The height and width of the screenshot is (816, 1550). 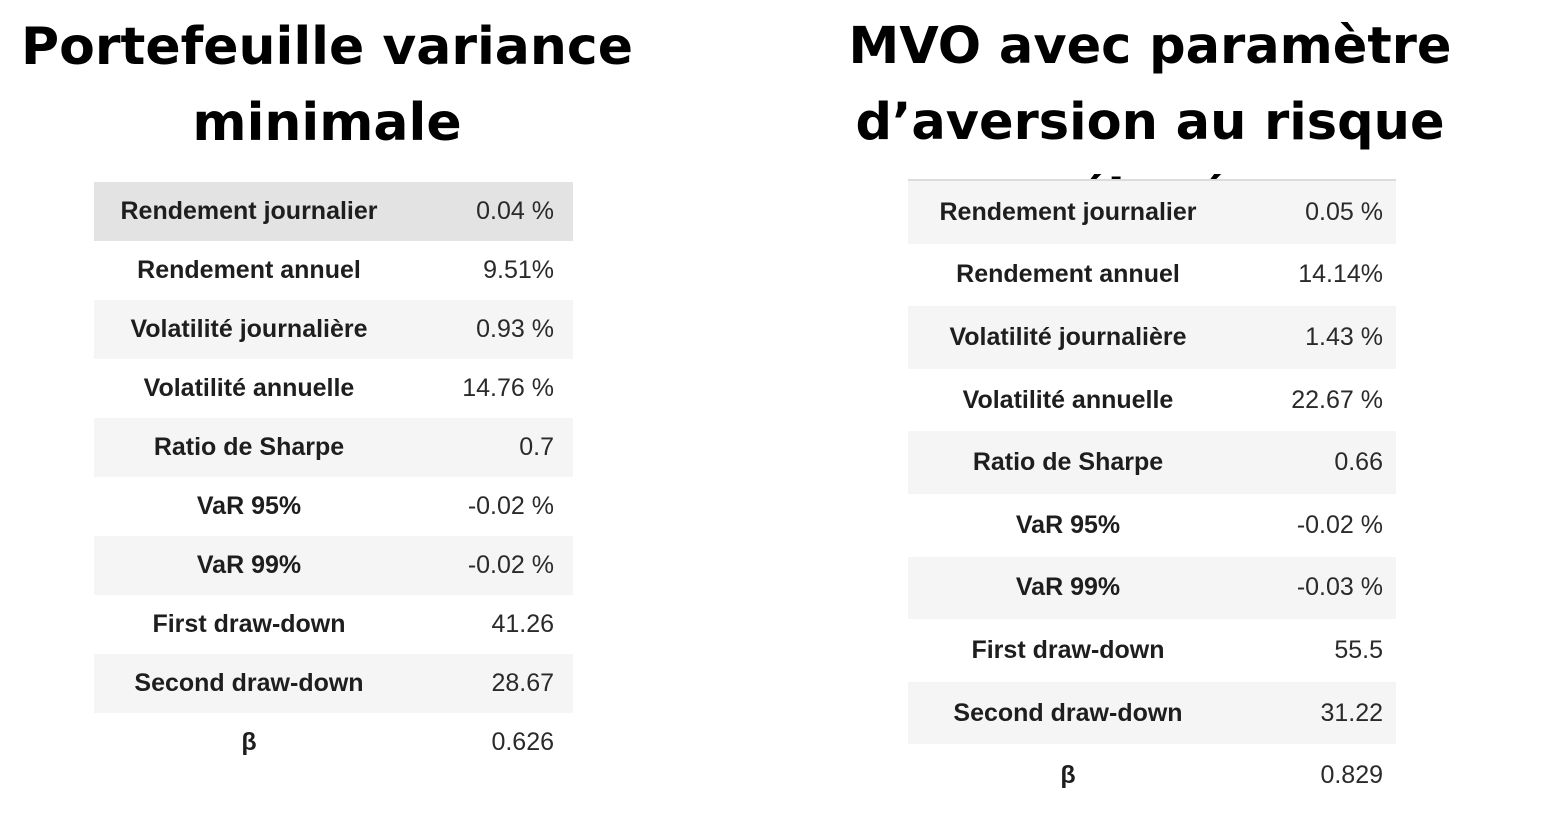 I want to click on table-row: Rendement journalier 0.05 %, so click(x=1152, y=211).